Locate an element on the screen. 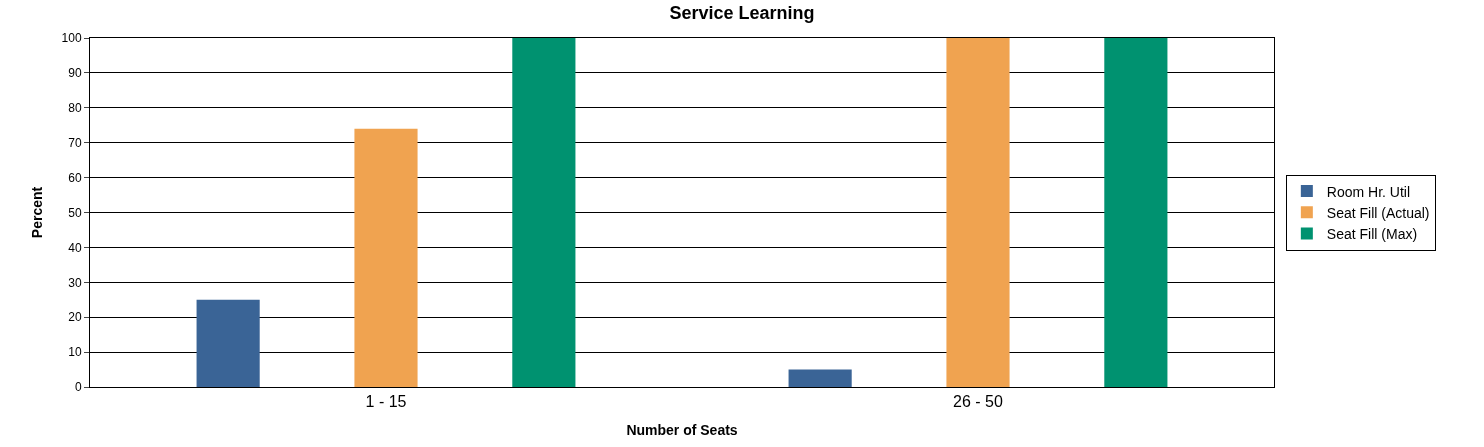 The height and width of the screenshot is (447, 1484). y-axis-title: Percent is located at coordinates (37, 212).